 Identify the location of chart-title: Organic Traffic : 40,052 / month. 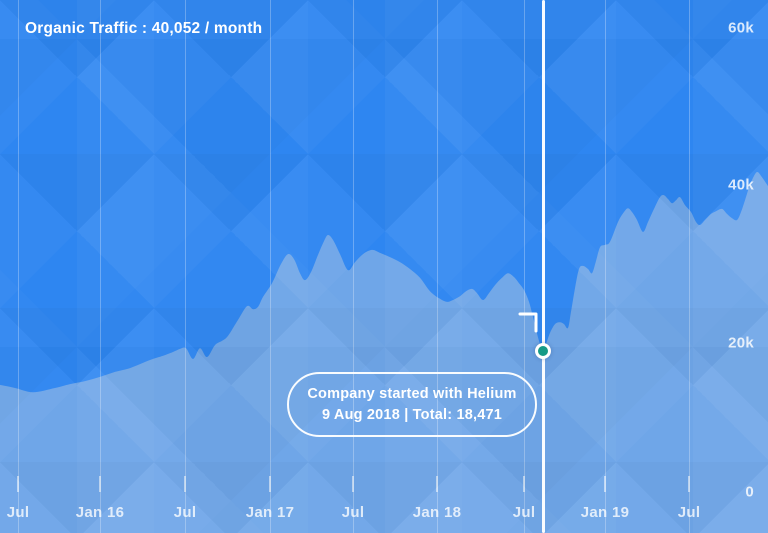
(144, 28).